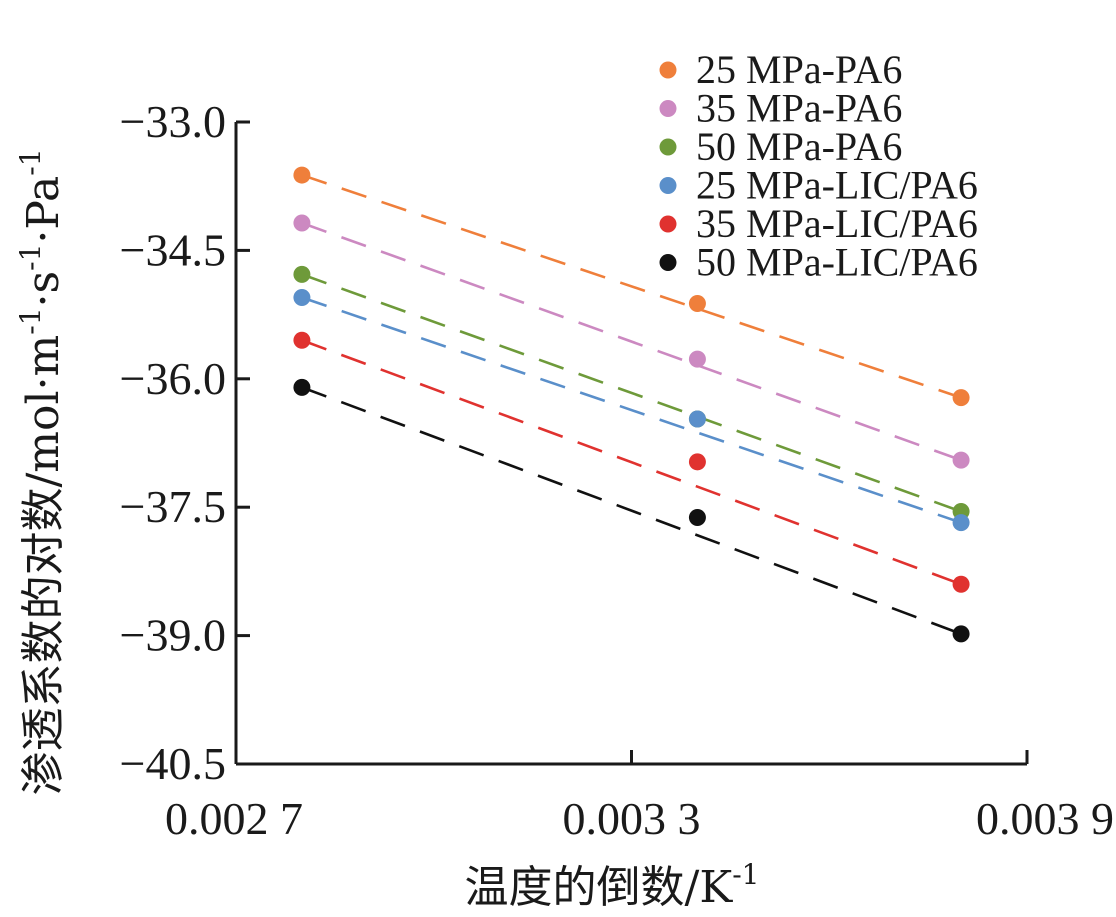 The image size is (1116, 917). What do you see at coordinates (632, 818) in the screenshot?
I see `x-tick-label: 0.003 3` at bounding box center [632, 818].